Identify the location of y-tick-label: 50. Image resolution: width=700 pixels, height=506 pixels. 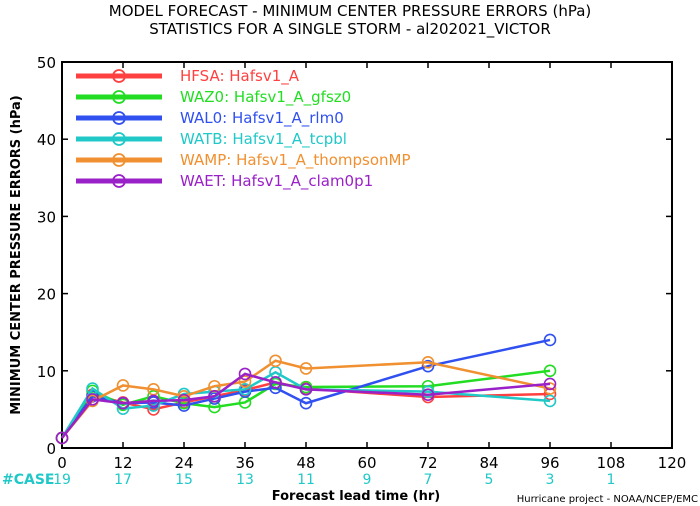
(46, 63).